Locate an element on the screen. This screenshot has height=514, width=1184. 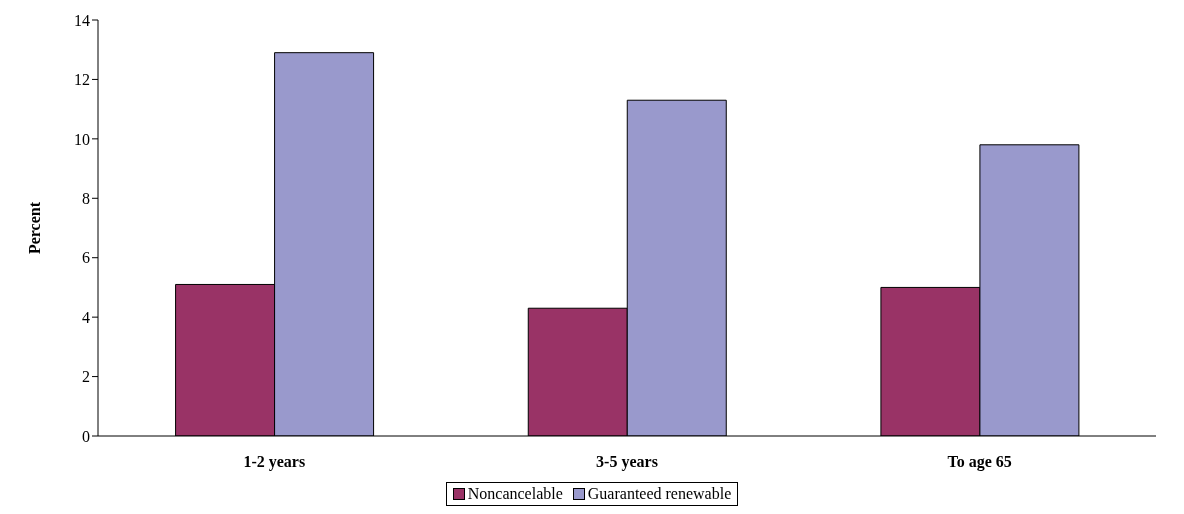
y-tick-label: 4 is located at coordinates (86, 317).